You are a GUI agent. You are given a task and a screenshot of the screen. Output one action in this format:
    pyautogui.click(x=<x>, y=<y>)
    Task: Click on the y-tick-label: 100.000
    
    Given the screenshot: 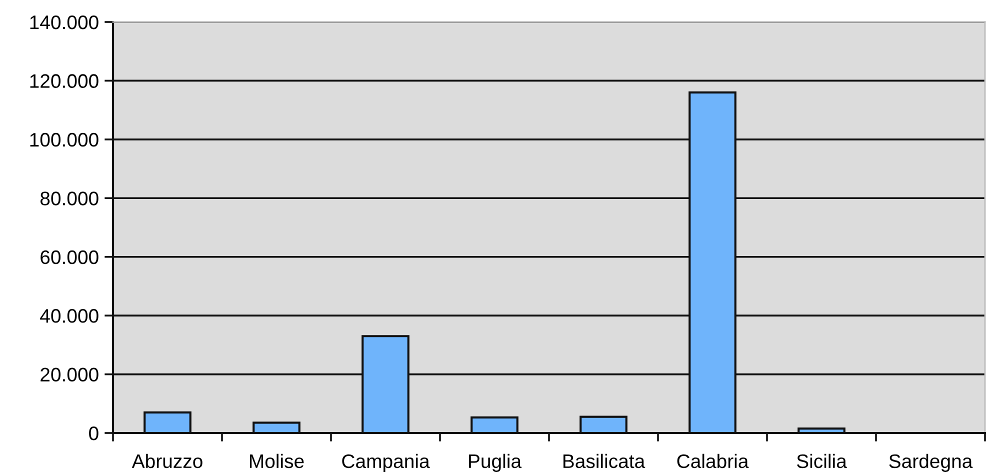 What is the action you would take?
    pyautogui.click(x=64, y=139)
    